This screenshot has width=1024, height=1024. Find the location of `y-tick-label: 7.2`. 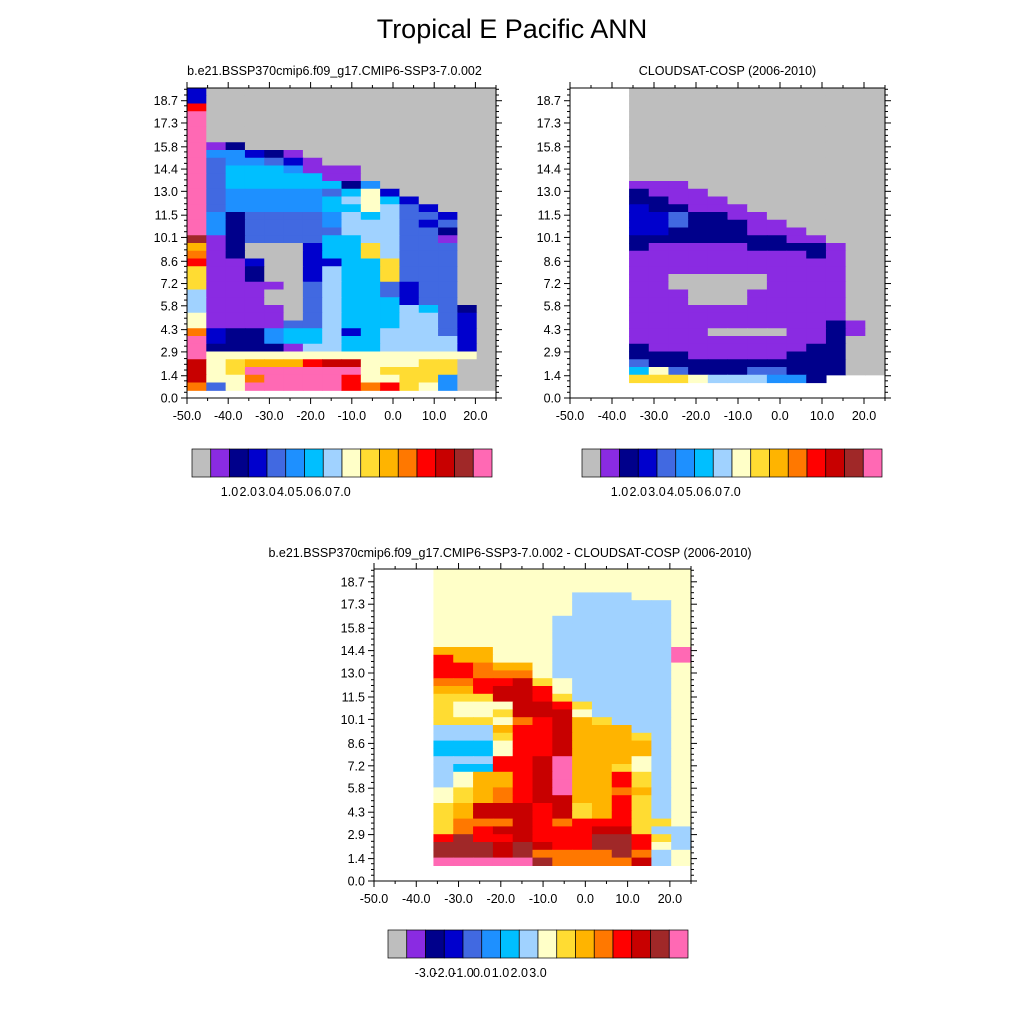

y-tick-label: 7.2 is located at coordinates (169, 284).